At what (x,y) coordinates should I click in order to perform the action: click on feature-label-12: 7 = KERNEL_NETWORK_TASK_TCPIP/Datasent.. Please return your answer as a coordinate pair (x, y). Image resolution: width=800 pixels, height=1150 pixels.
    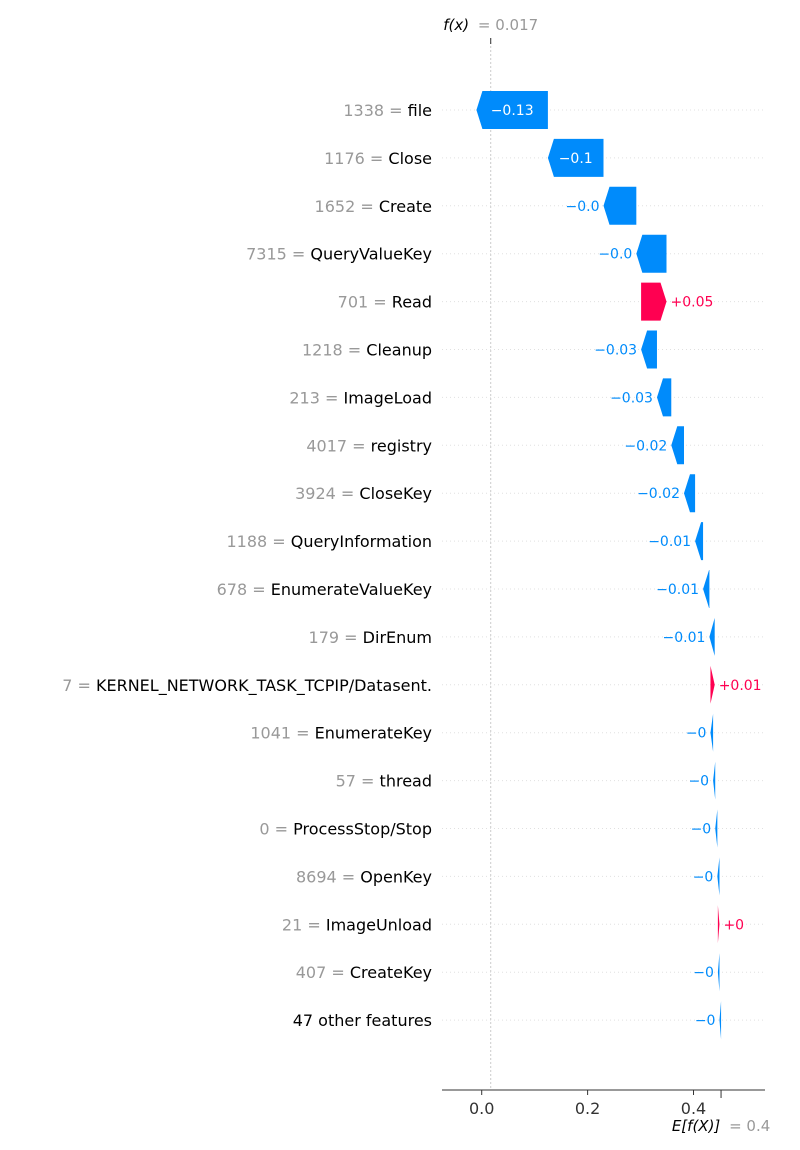
    Looking at the image, I should click on (247, 686).